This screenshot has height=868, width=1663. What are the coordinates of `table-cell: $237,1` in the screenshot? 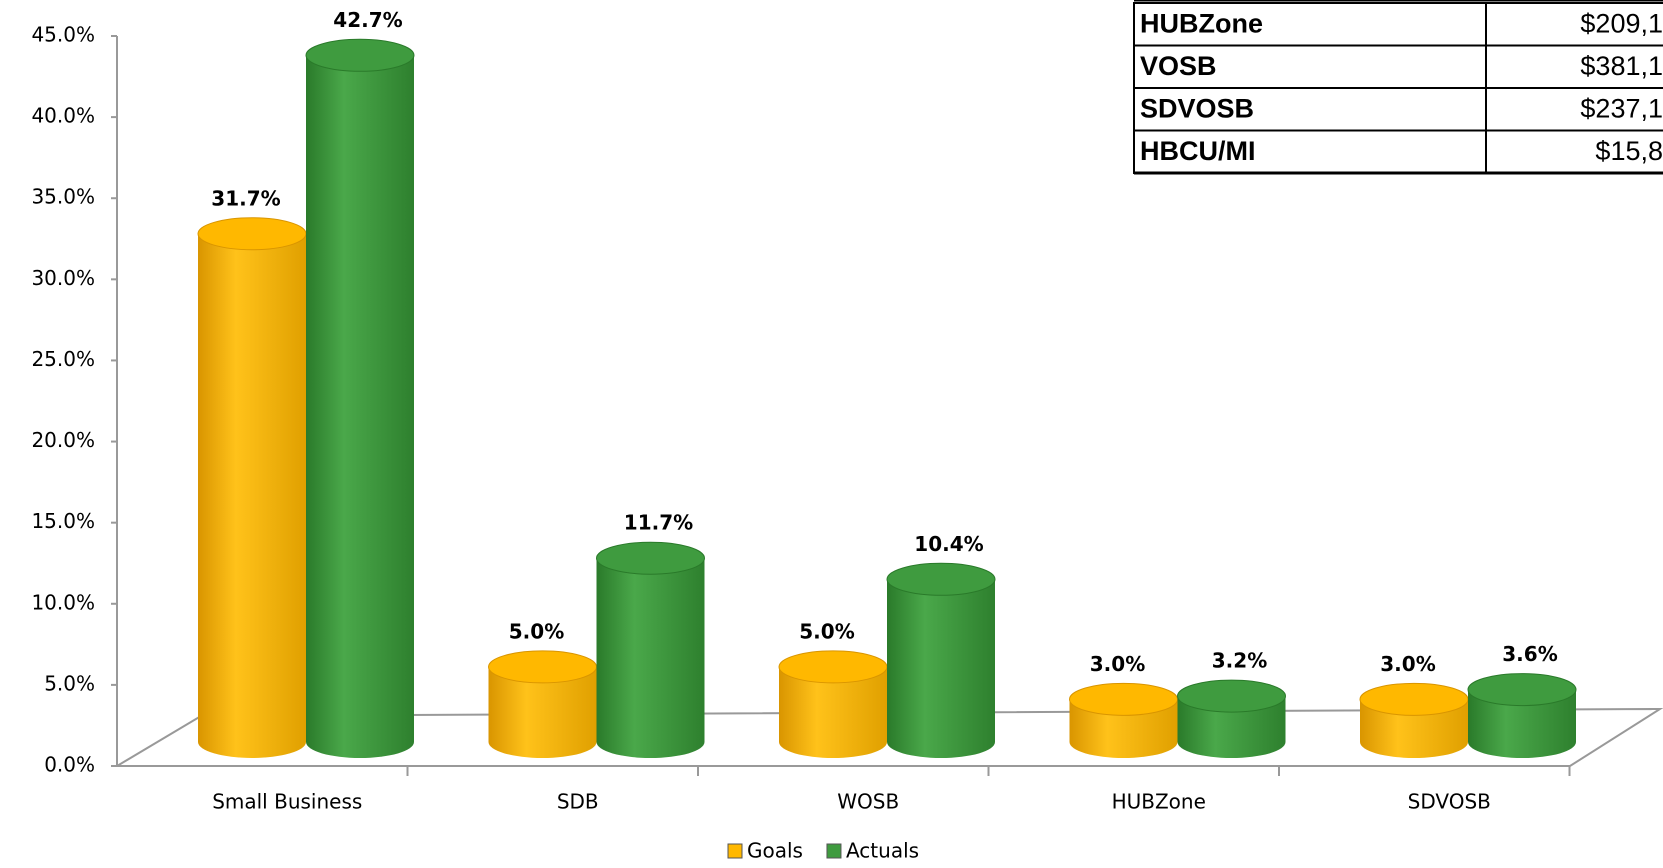 It's located at (1621, 108).